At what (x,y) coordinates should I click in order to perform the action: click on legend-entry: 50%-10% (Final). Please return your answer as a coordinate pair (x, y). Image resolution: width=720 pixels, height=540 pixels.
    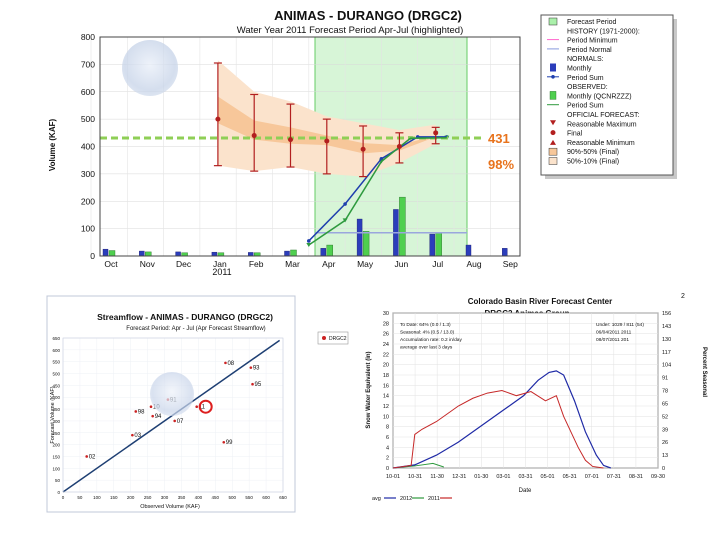
    Looking at the image, I should click on (593, 162).